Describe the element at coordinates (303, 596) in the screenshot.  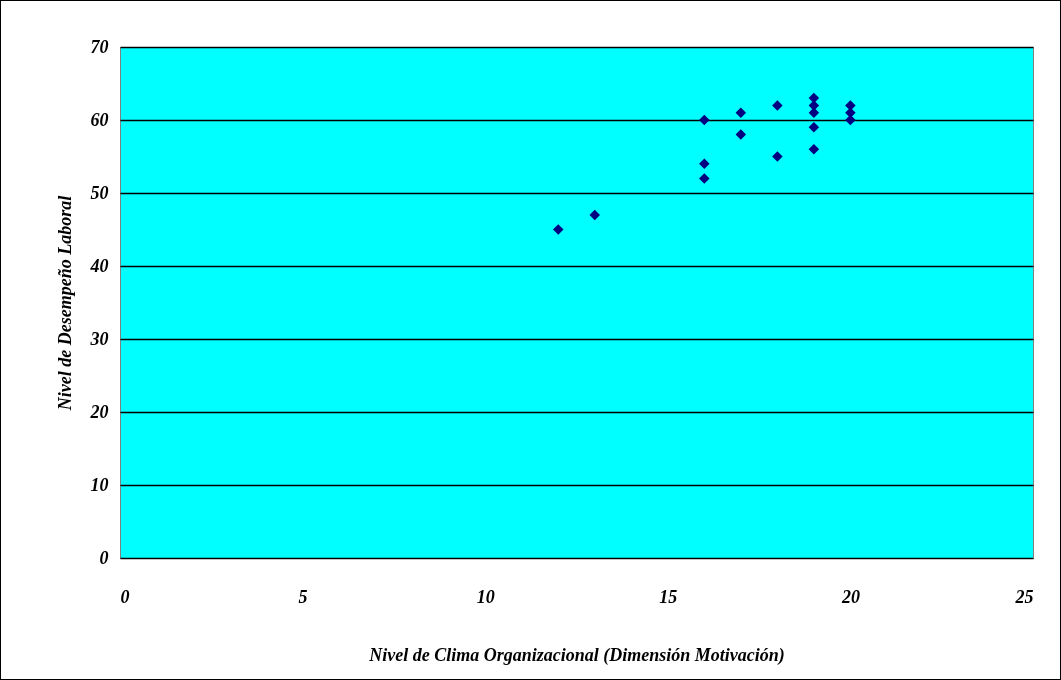
I see `x-tick-label: 5` at that location.